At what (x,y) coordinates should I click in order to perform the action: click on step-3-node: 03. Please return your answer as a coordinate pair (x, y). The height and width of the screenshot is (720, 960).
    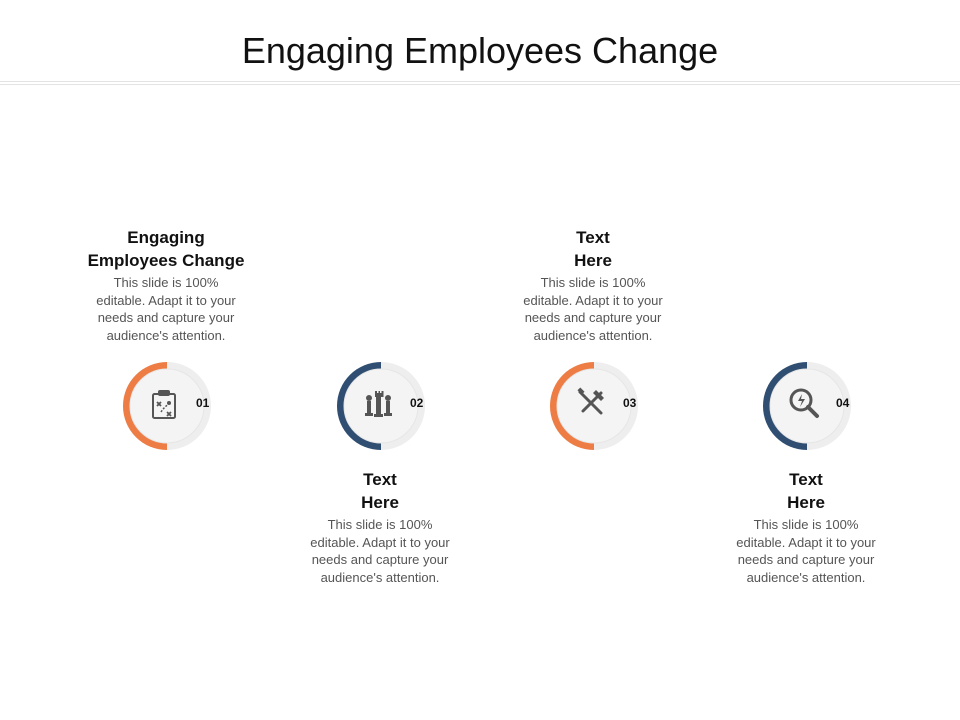
    Looking at the image, I should click on (594, 406).